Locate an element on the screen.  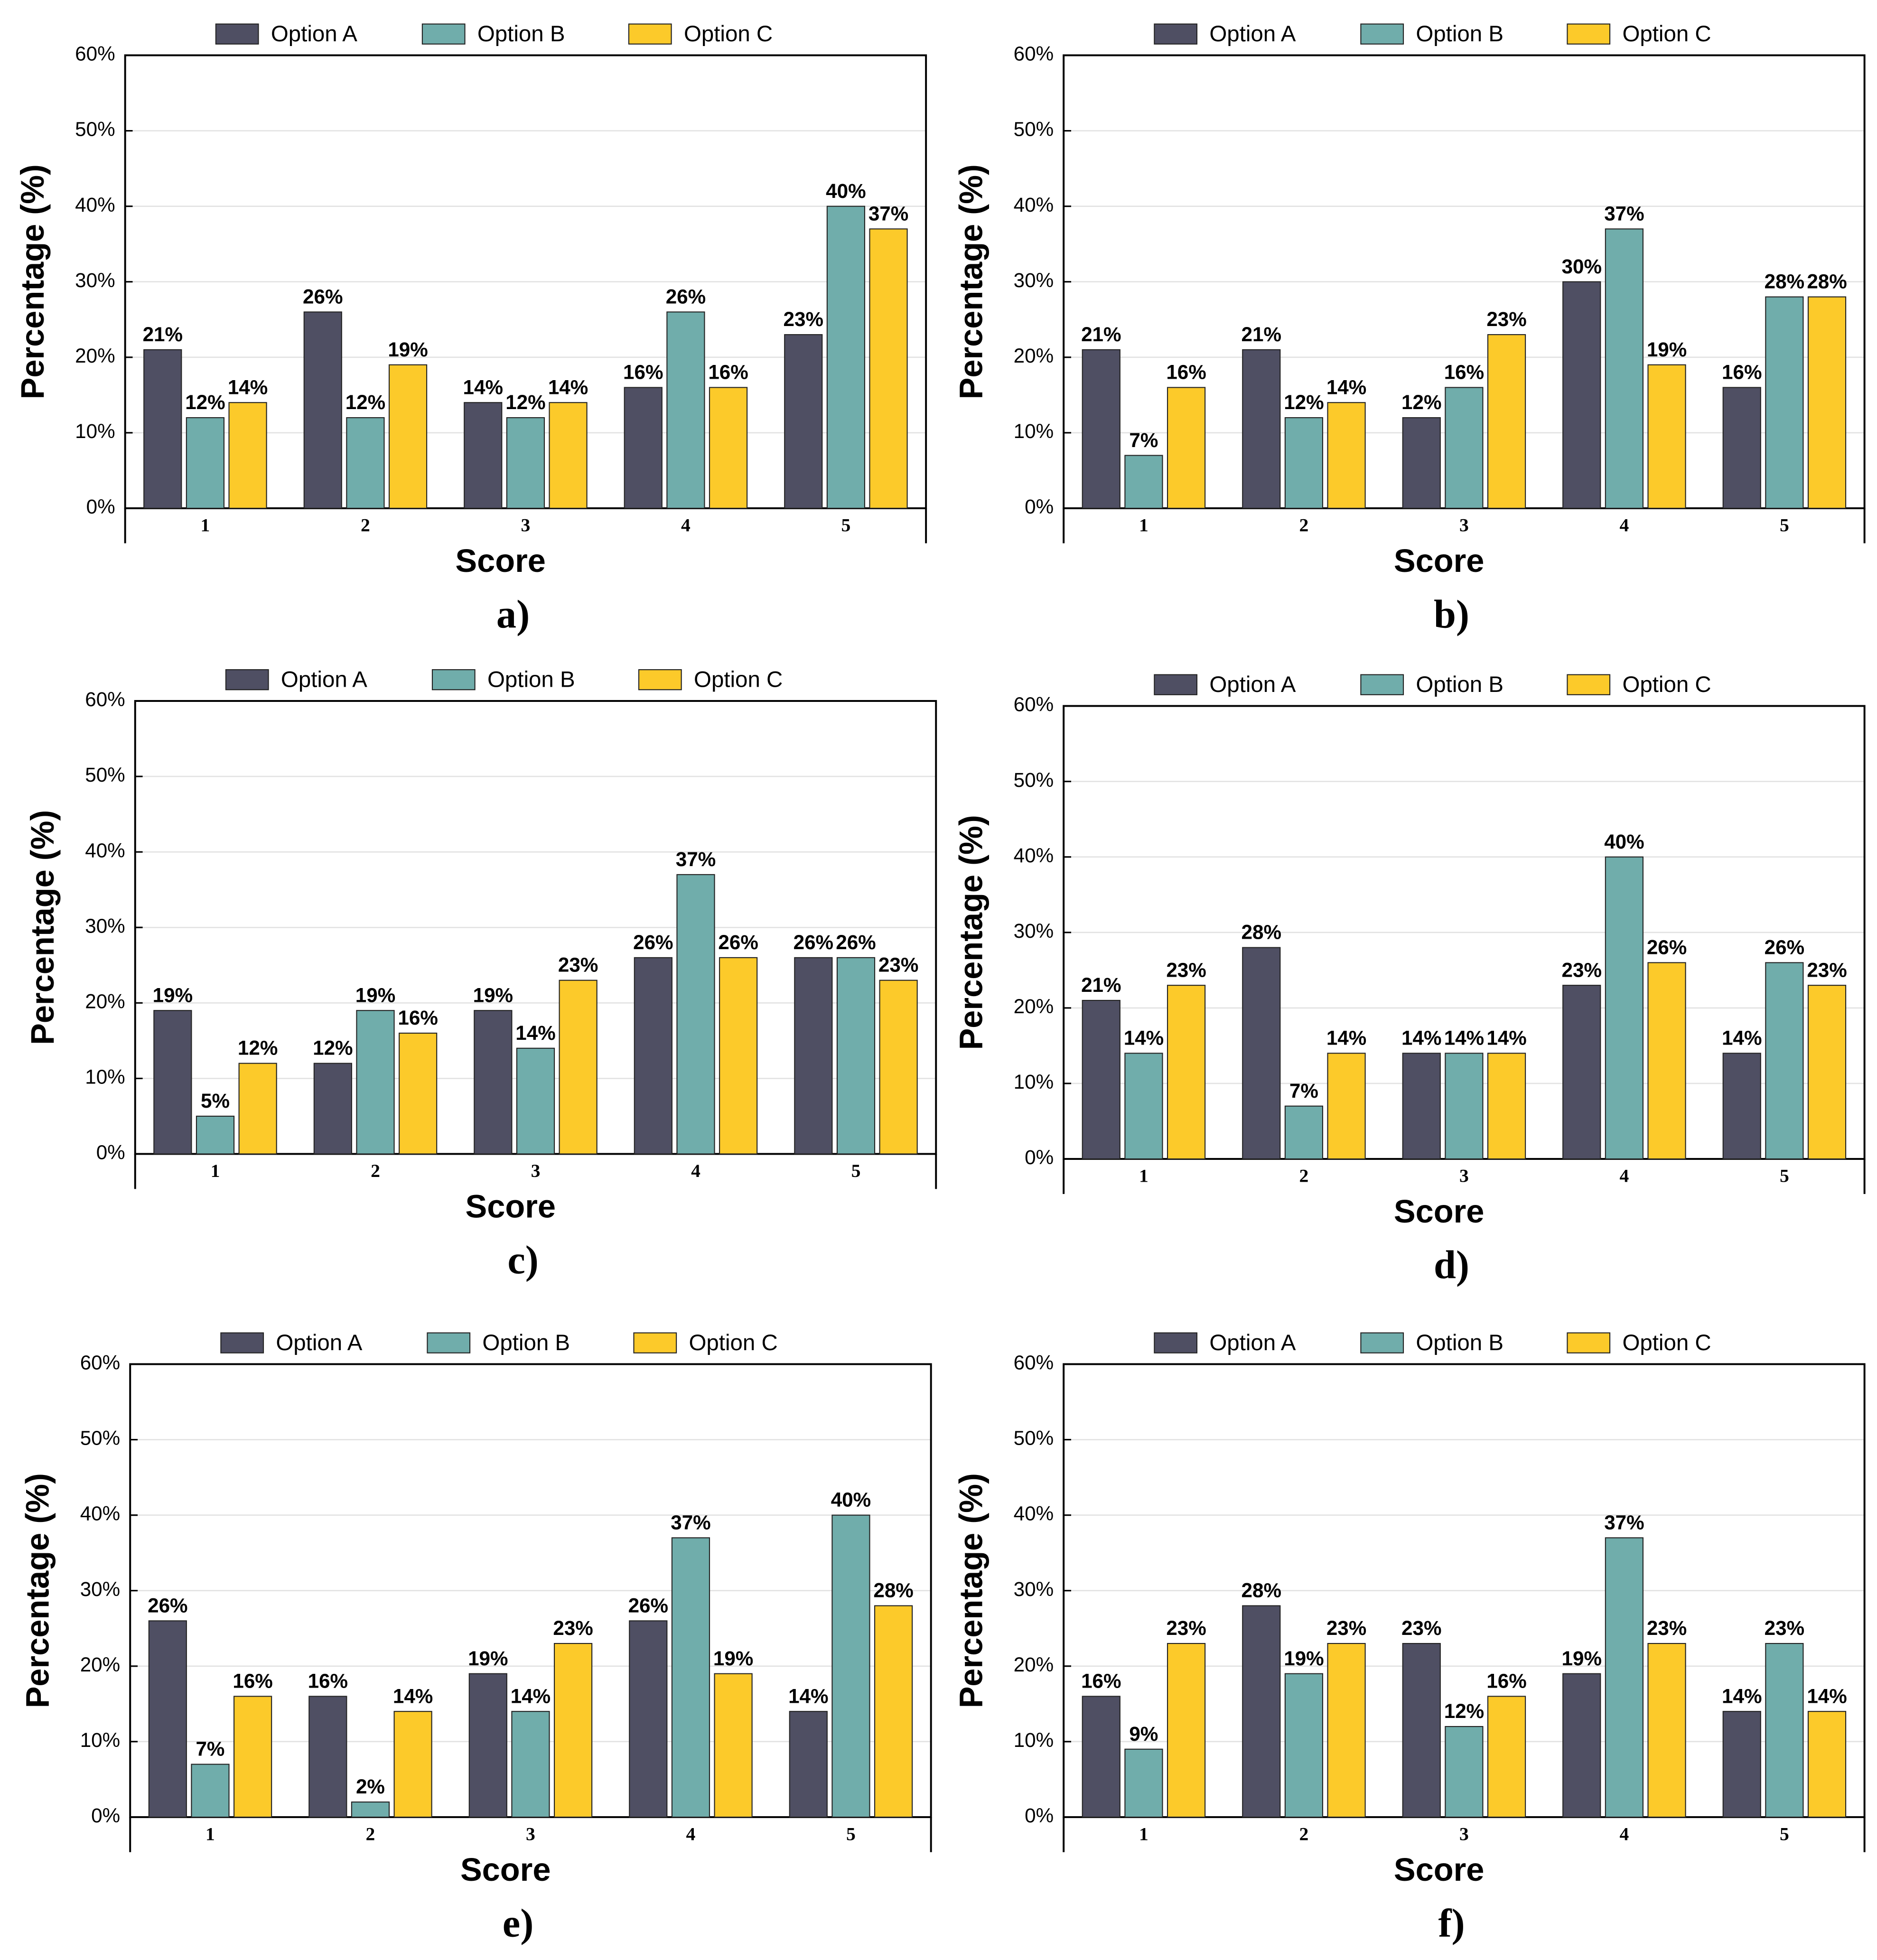
value-label: 40% is located at coordinates (846, 191).